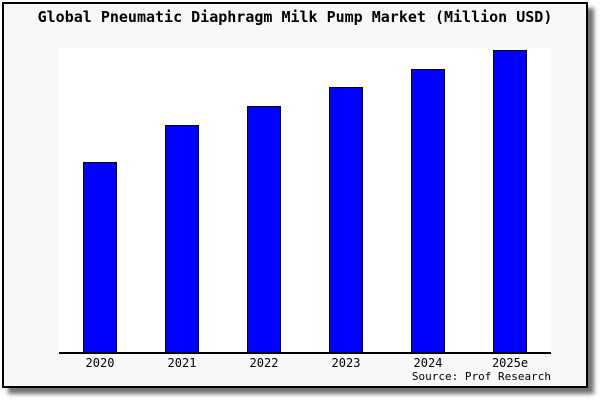  I want to click on bar-2022, so click(264, 229).